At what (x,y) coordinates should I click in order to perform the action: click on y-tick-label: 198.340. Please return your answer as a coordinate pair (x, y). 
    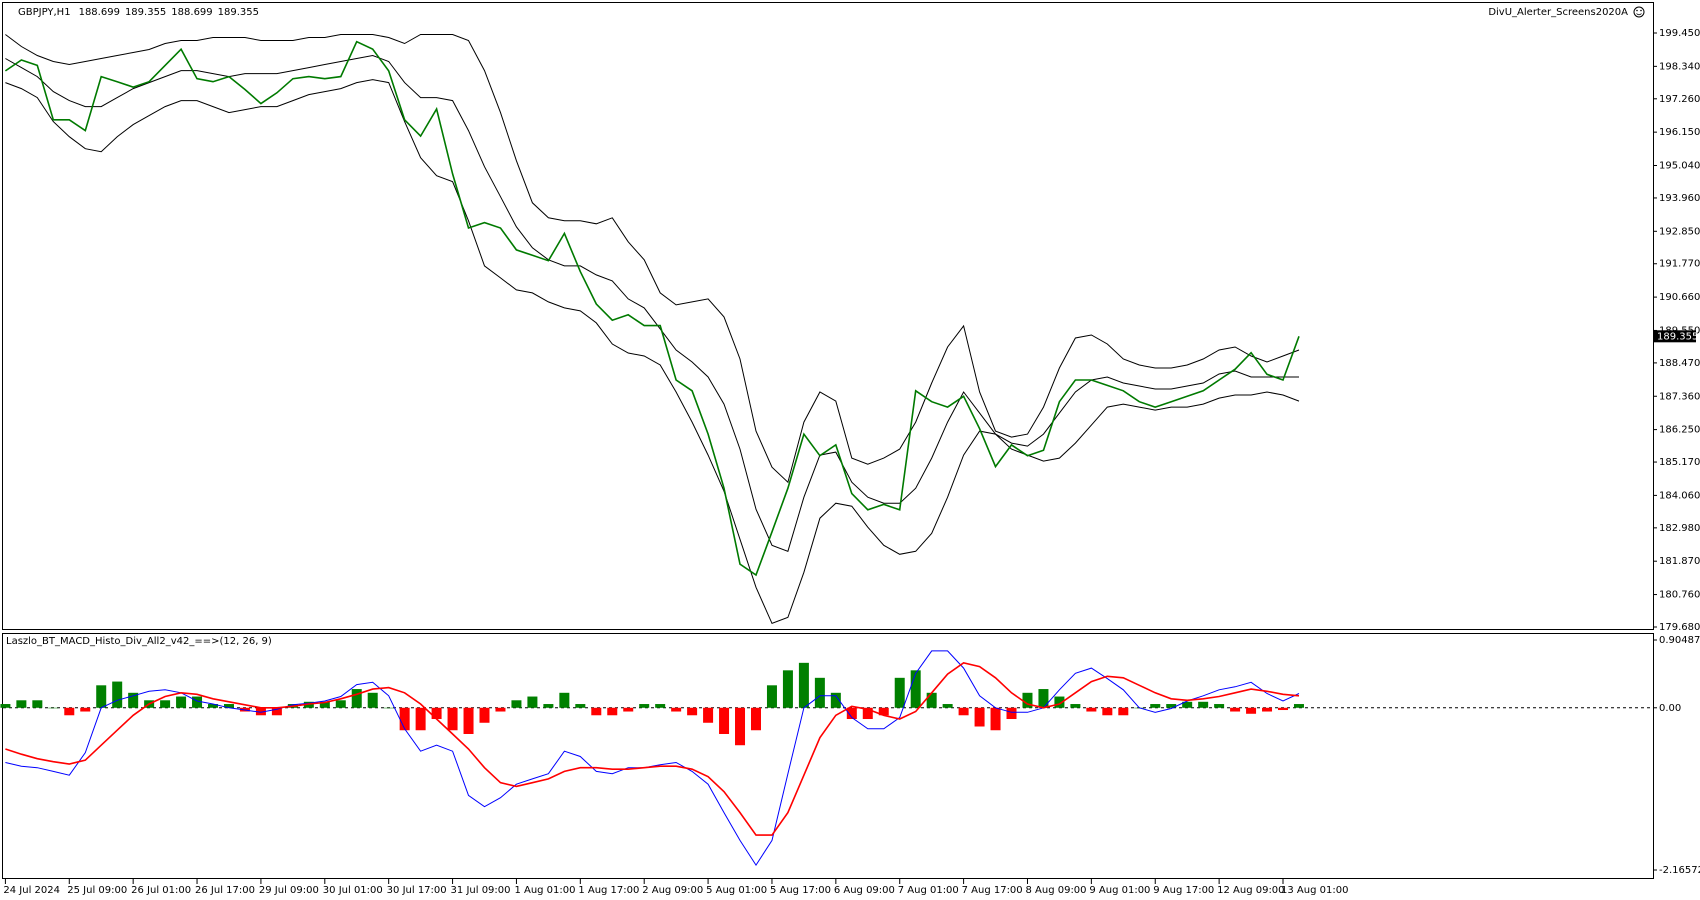
    Looking at the image, I should click on (1679, 66).